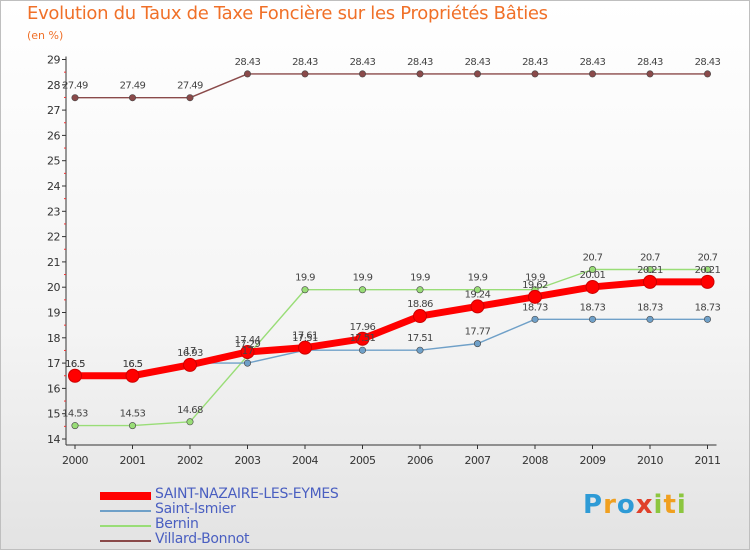 This screenshot has width=750, height=550. What do you see at coordinates (53, 338) in the screenshot?
I see `y-tick-label: 18` at bounding box center [53, 338].